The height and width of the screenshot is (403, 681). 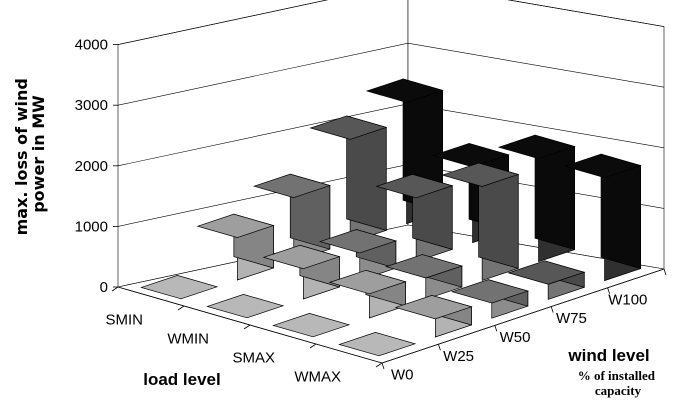 I want to click on depth-label: WMIN, so click(x=188, y=339).